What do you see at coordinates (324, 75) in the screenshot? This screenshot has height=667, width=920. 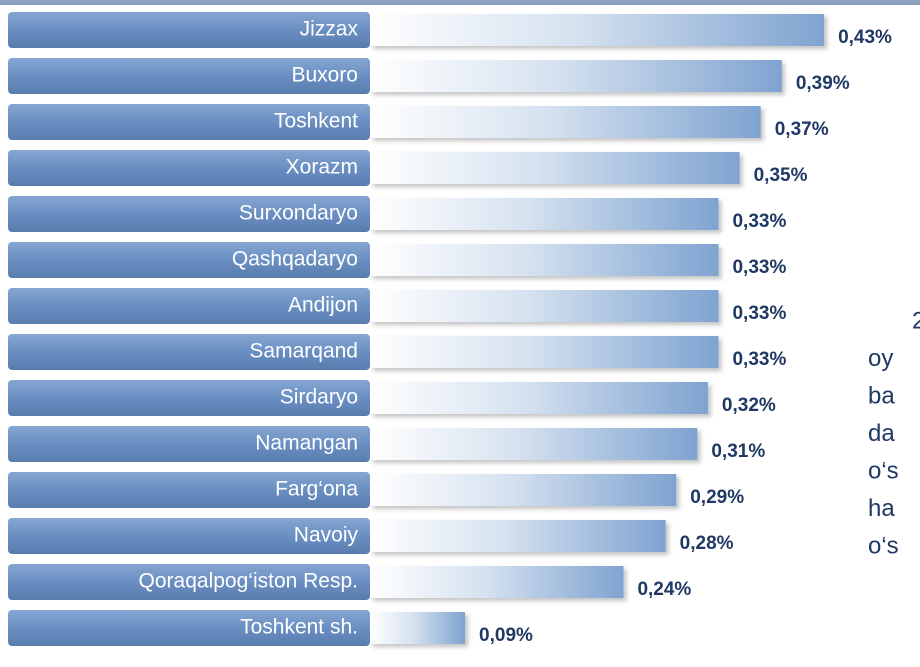 I see `category-label: Buxoro` at bounding box center [324, 75].